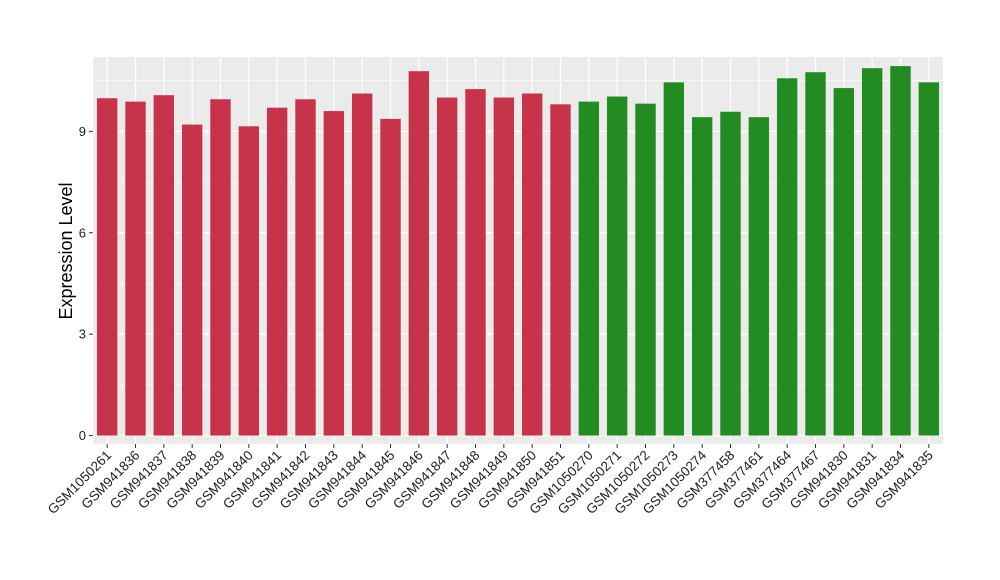  What do you see at coordinates (82, 334) in the screenshot?
I see `y-tick-label: 3` at bounding box center [82, 334].